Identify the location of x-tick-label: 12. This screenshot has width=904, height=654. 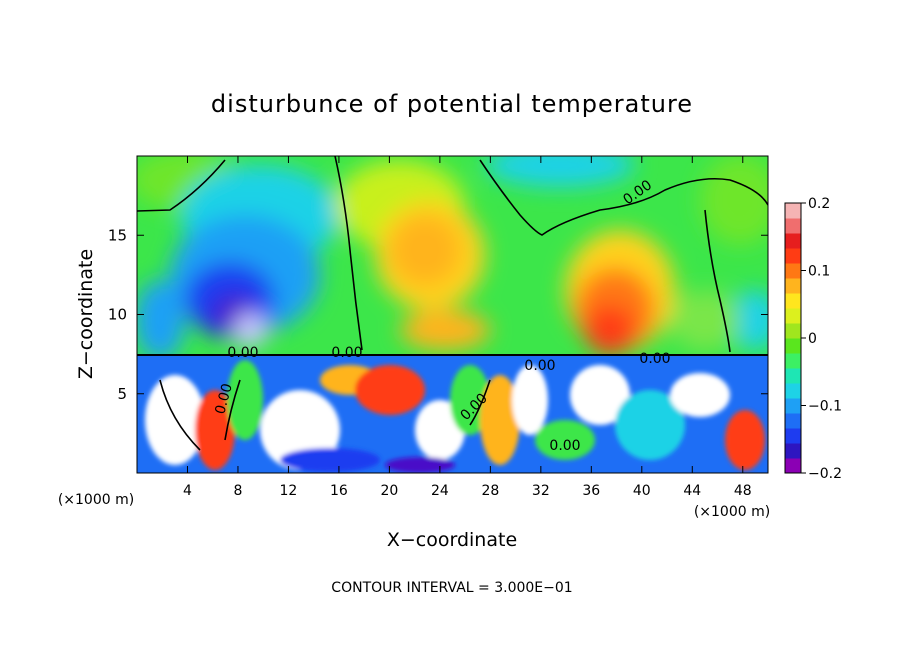
(289, 491).